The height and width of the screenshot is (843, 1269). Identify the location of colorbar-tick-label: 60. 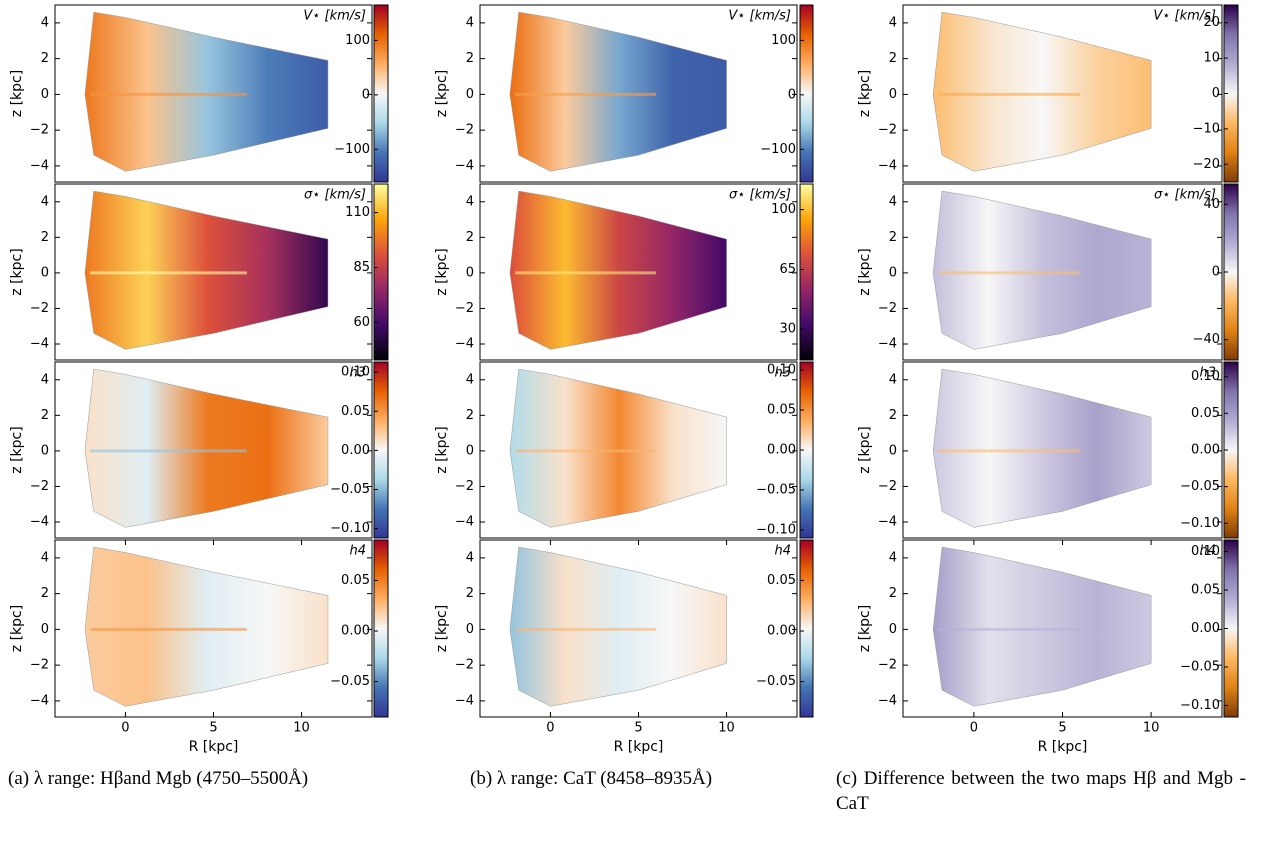
(361, 322).